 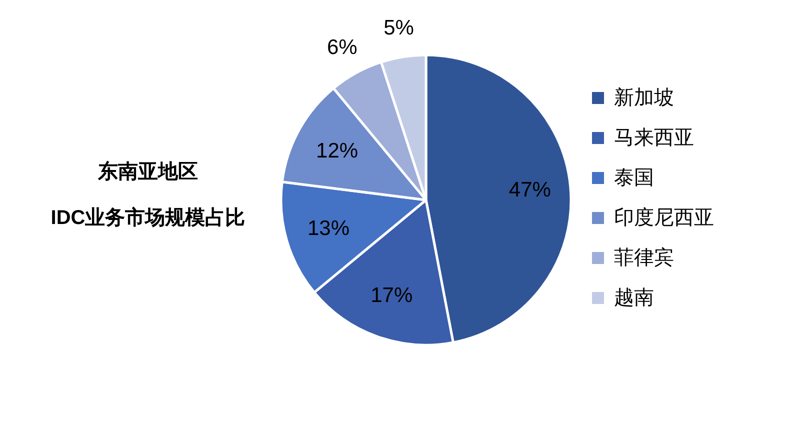 I want to click on data-label: 13%, so click(x=329, y=228).